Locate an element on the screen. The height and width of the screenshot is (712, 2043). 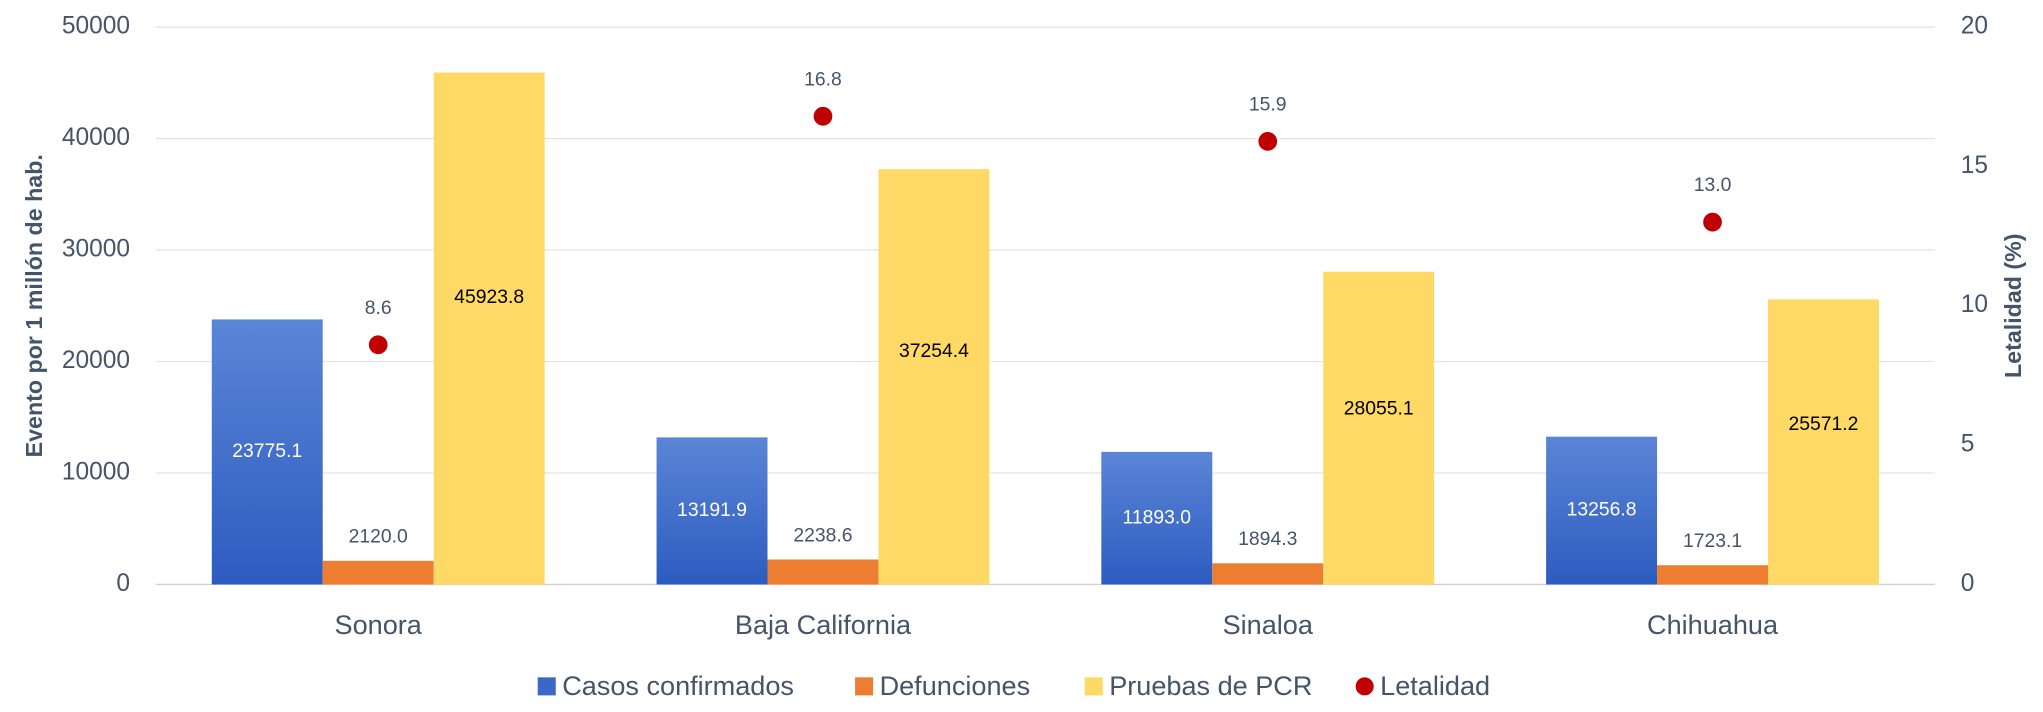
data-label: 28055.1 is located at coordinates (1379, 408).